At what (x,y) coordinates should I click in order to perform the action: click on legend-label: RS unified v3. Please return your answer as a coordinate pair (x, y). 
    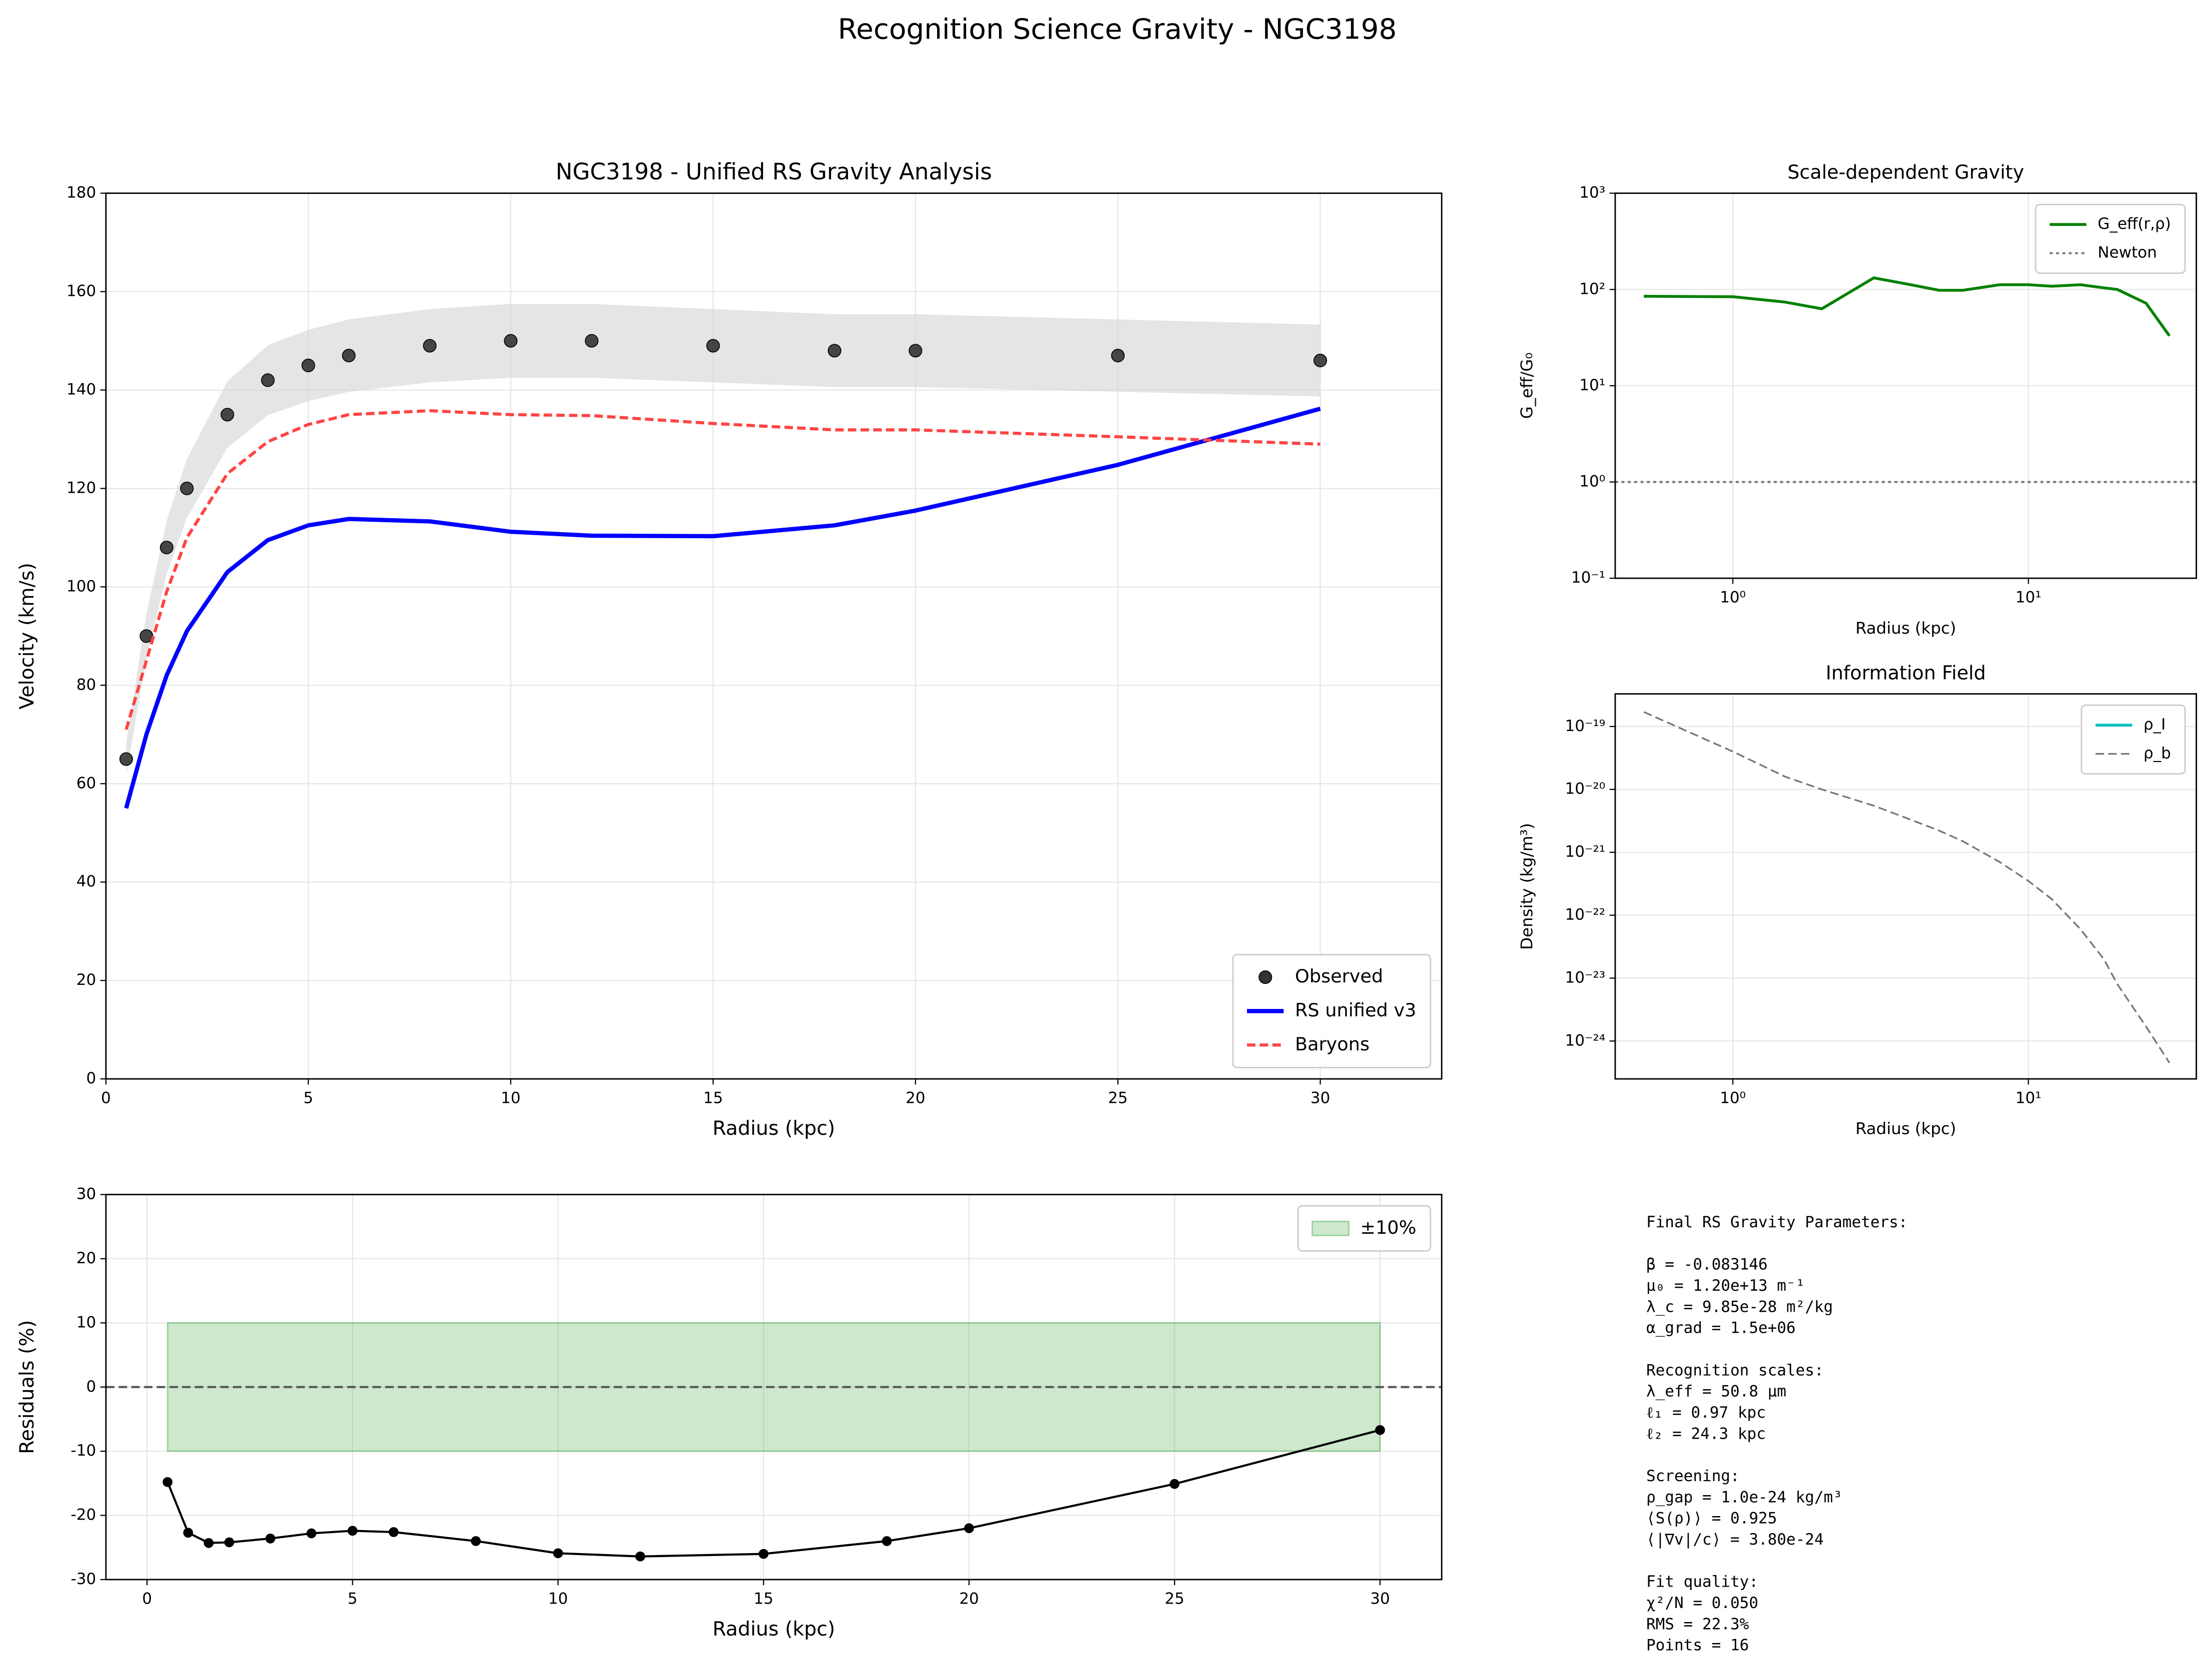
    Looking at the image, I should click on (1355, 1010).